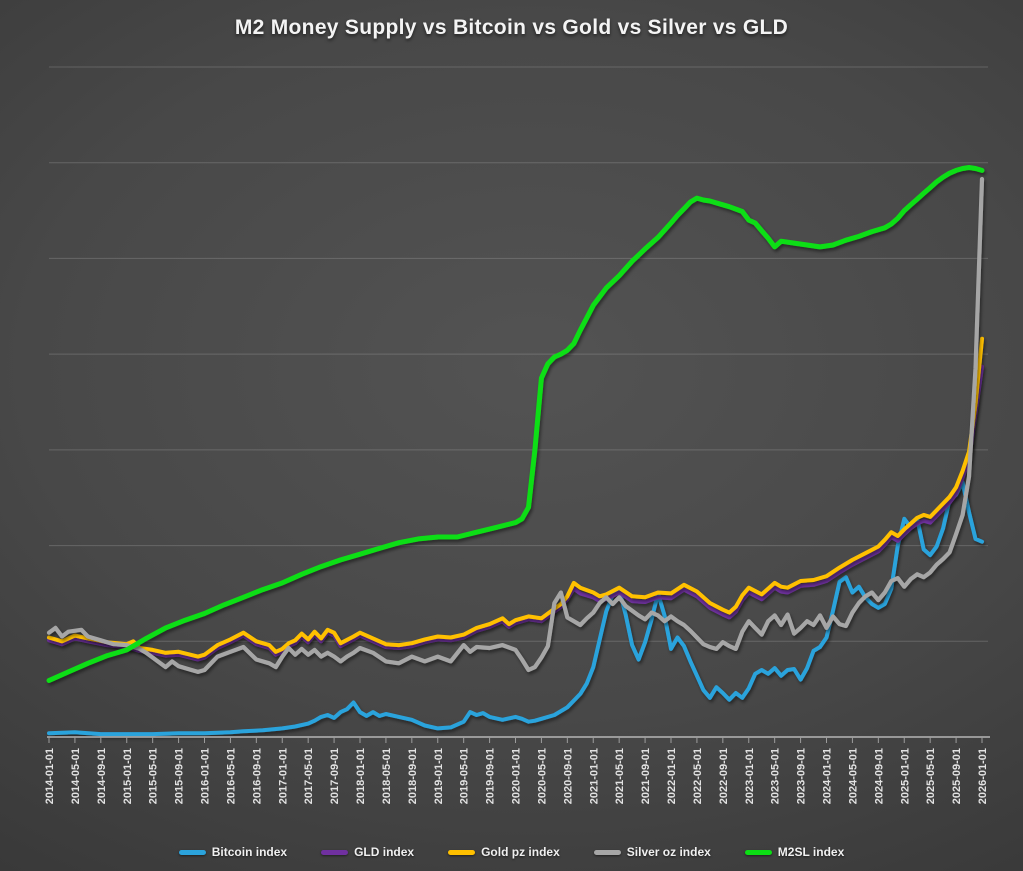  I want to click on x-axis-label: 2022-01-01, so click(672, 776).